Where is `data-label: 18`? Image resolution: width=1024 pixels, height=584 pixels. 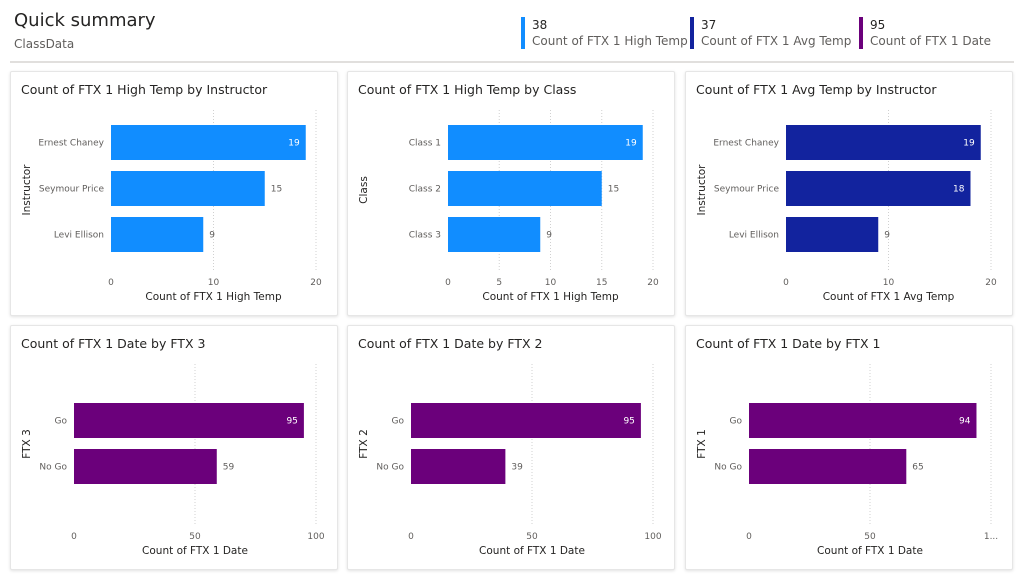 data-label: 18 is located at coordinates (959, 190).